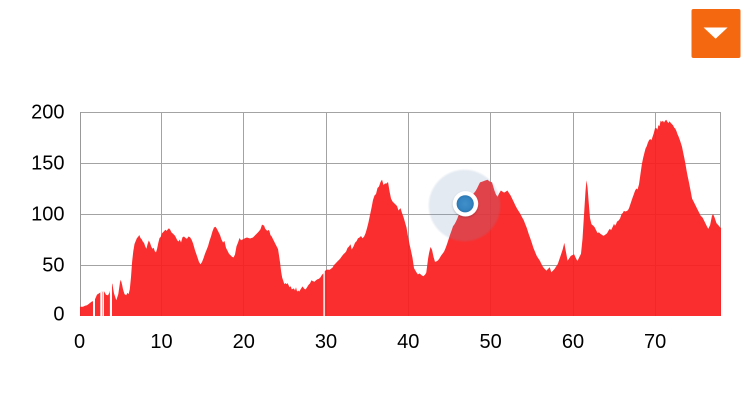 Image resolution: width=750 pixels, height=400 pixels. Describe the element at coordinates (408, 342) in the screenshot. I see `svg-text: 40` at that location.